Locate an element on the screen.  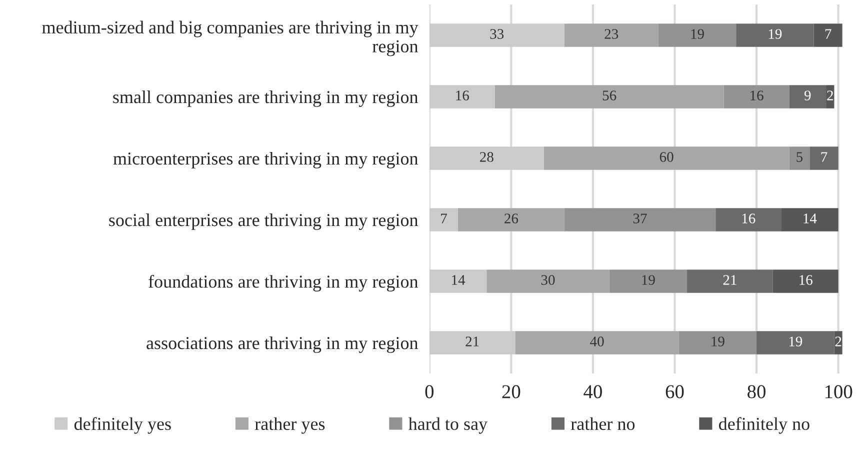
data-label: 23 is located at coordinates (611, 34).